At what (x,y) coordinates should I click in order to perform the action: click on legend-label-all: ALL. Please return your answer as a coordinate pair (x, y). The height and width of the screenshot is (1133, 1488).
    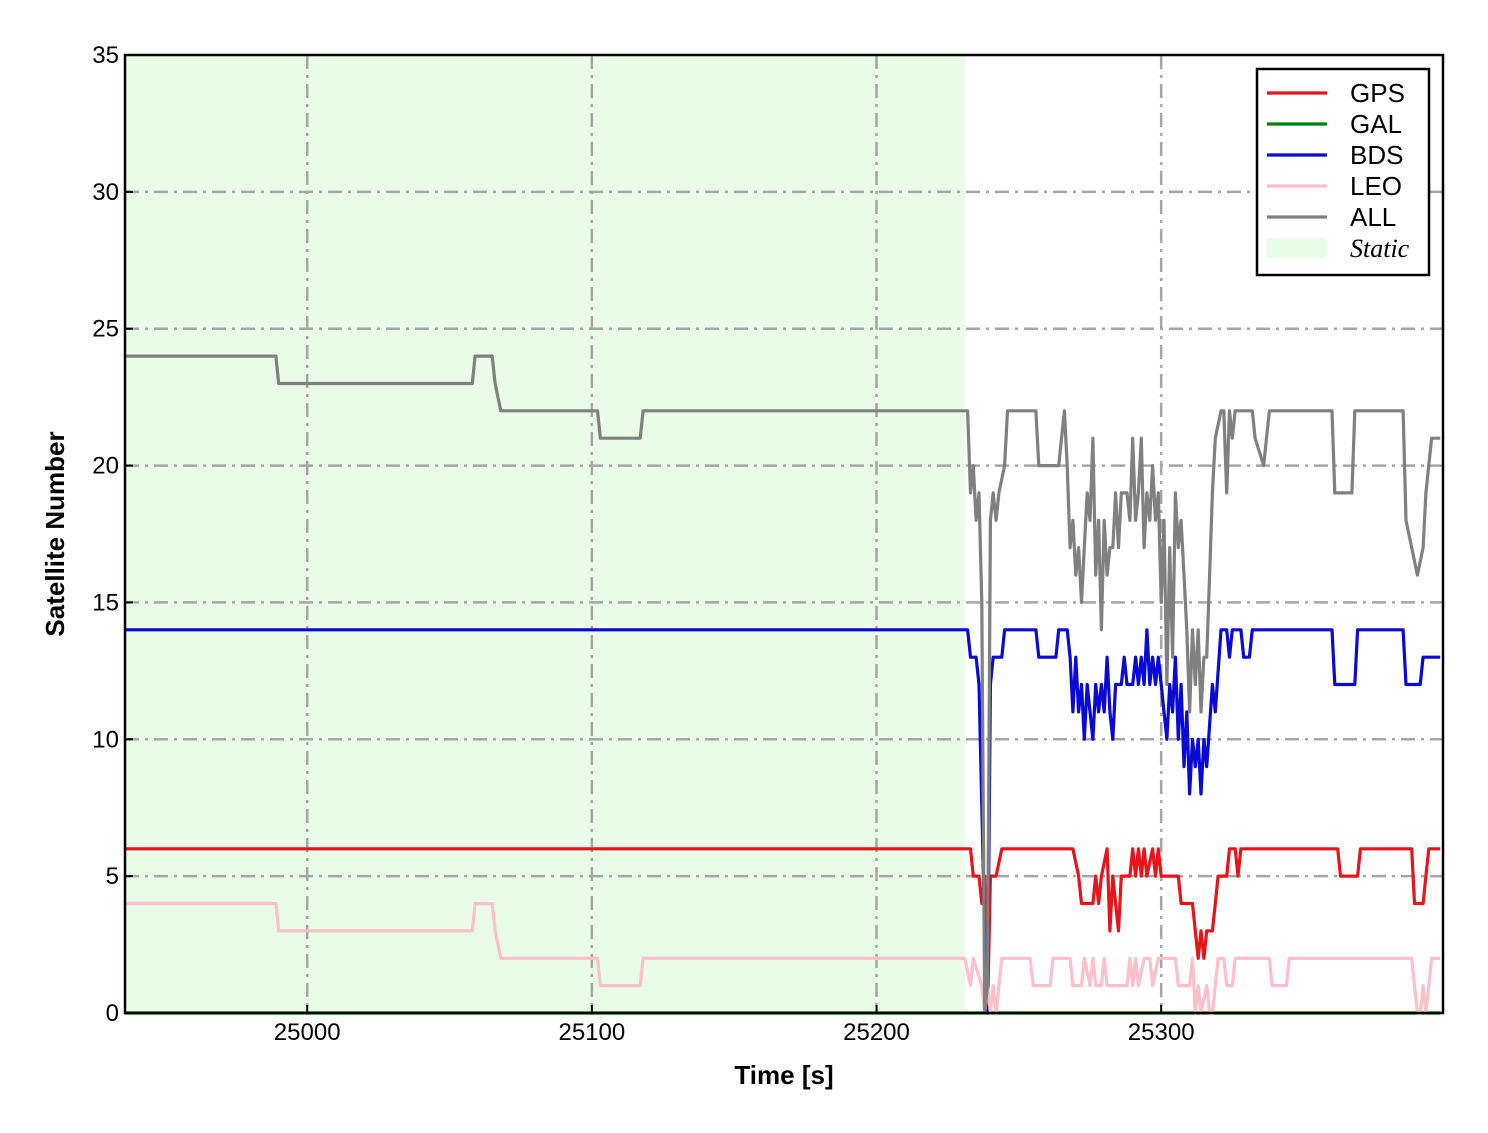
    Looking at the image, I should click on (1373, 217).